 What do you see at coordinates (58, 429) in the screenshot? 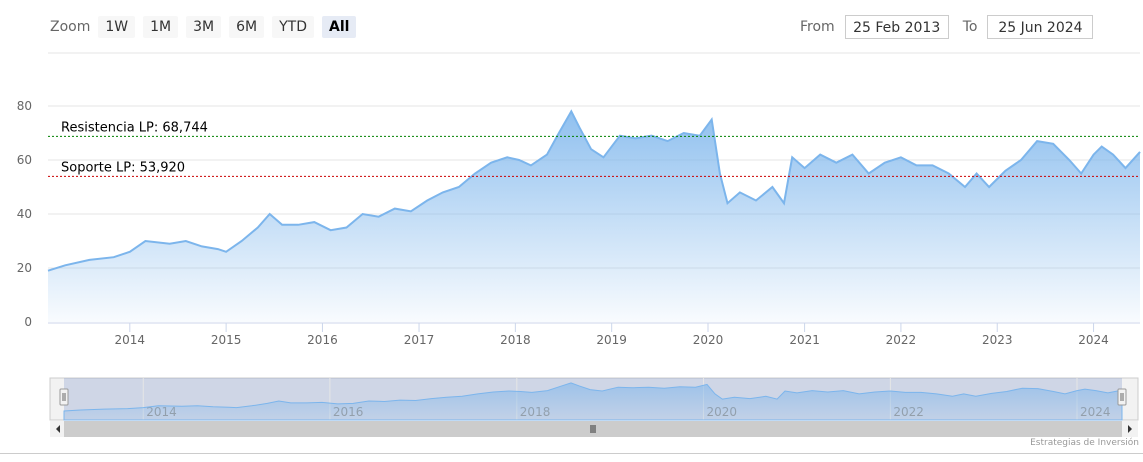
I see `scroll-left-arrow-icon` at bounding box center [58, 429].